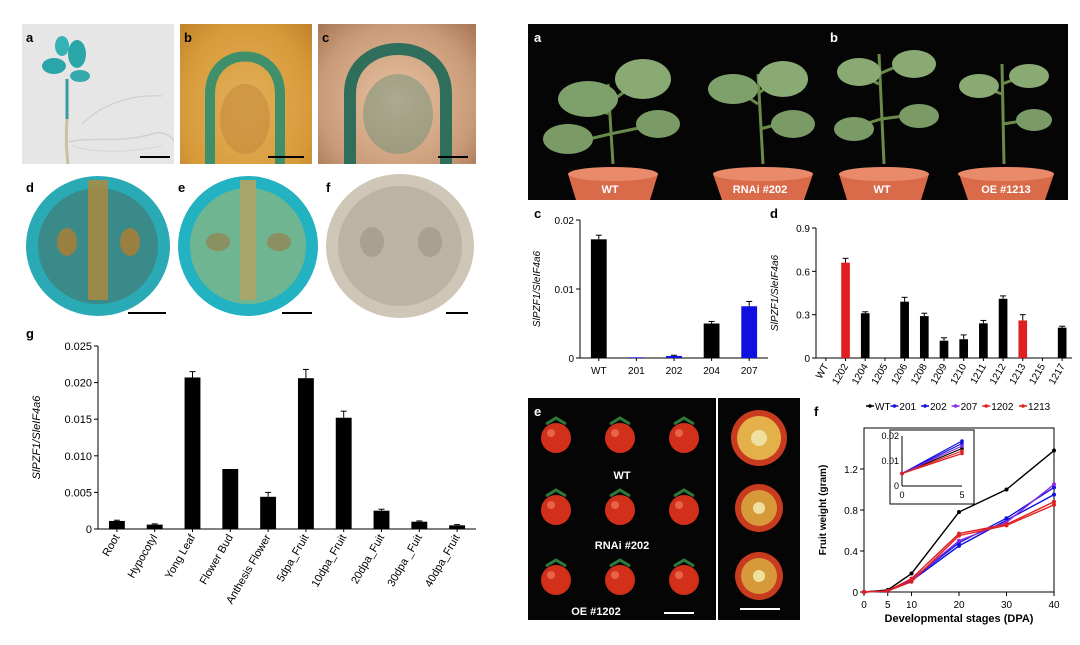  What do you see at coordinates (803, 272) in the screenshot?
I see `y-tick-label: 0.6` at bounding box center [803, 272].